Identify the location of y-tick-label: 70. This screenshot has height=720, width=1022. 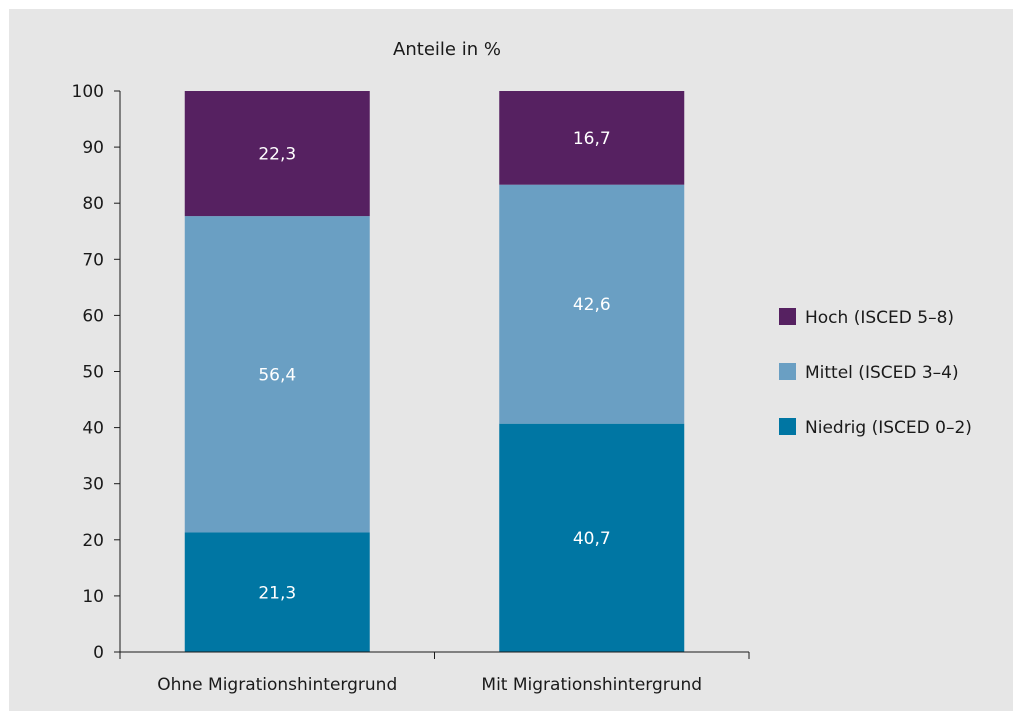
(93, 260).